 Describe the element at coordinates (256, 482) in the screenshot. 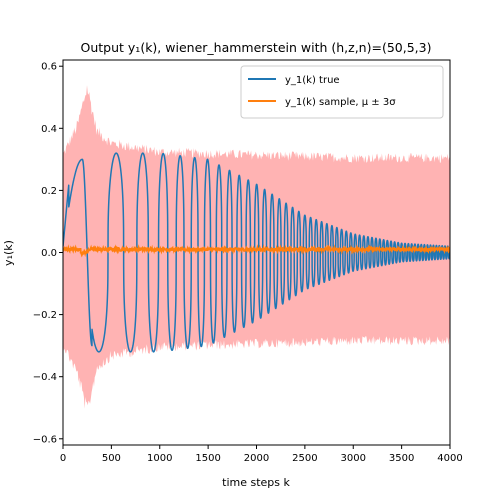

I see `x-axis-label: time steps k` at that location.